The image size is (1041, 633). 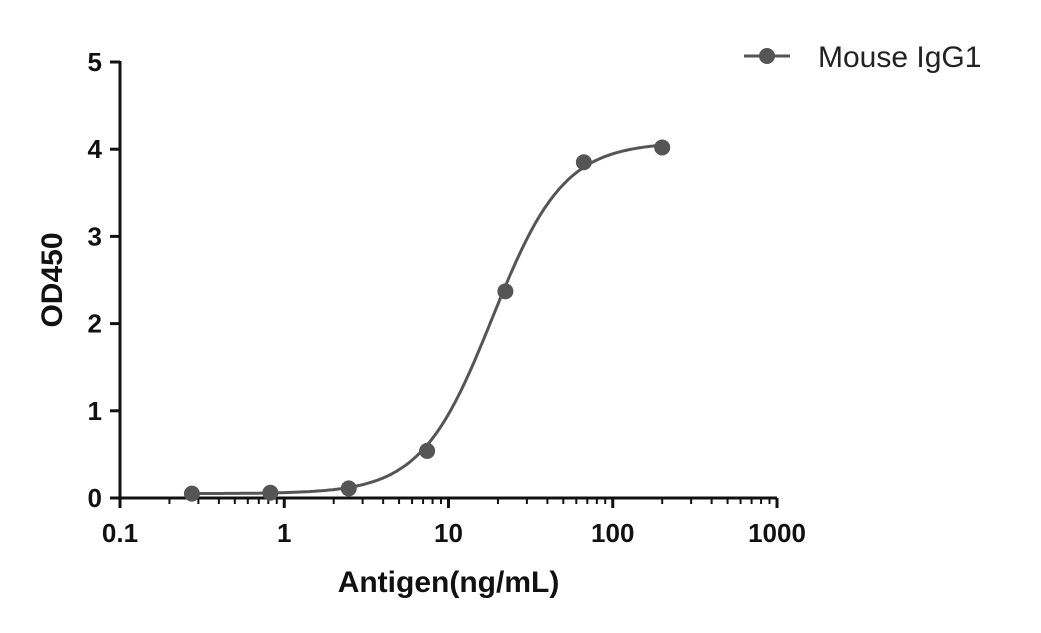 I want to click on legend: Mouse IgG1, so click(x=862, y=57).